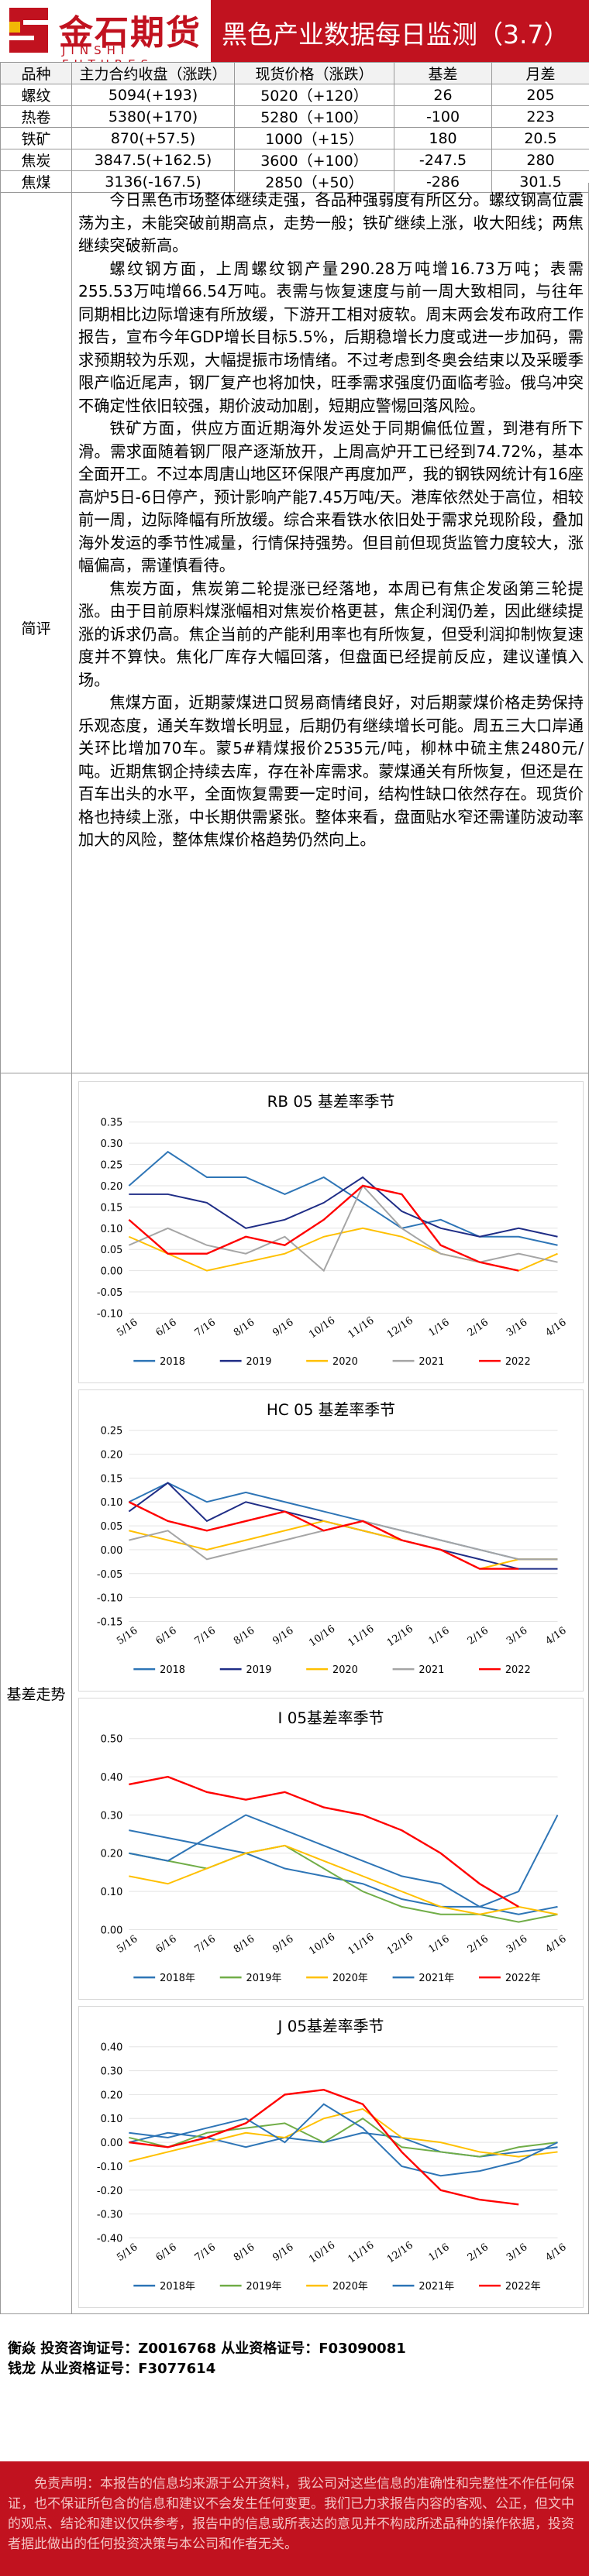 This screenshot has height=2576, width=589. I want to click on analyst-line: 衡焱 投资咨询证号：Z0016768 从业资格证号：F03090081, so click(207, 2349).